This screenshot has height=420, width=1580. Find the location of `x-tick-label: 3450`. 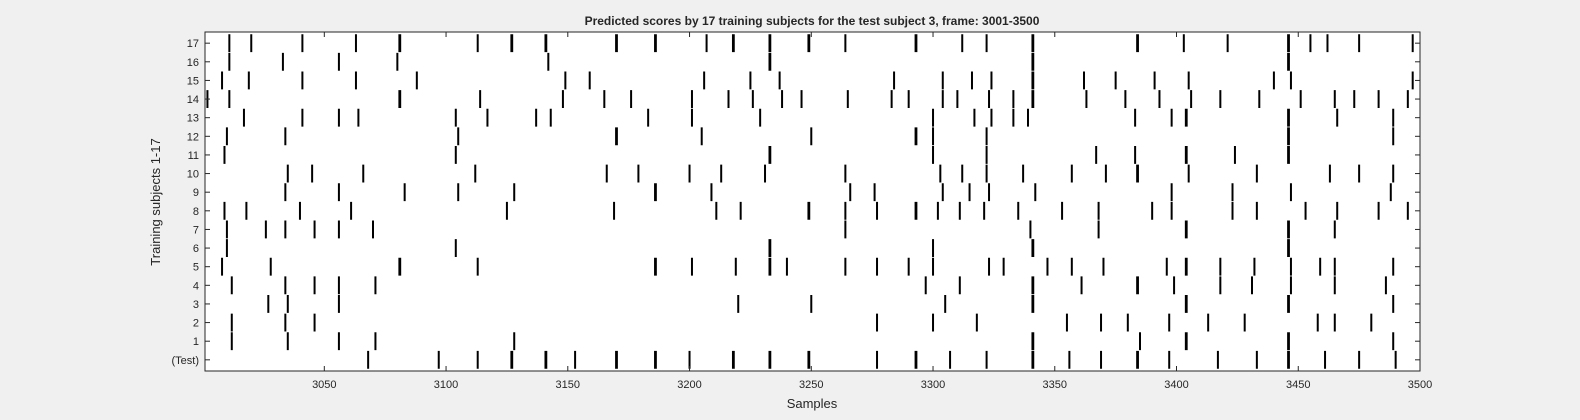

x-tick-label: 3450 is located at coordinates (1298, 385).